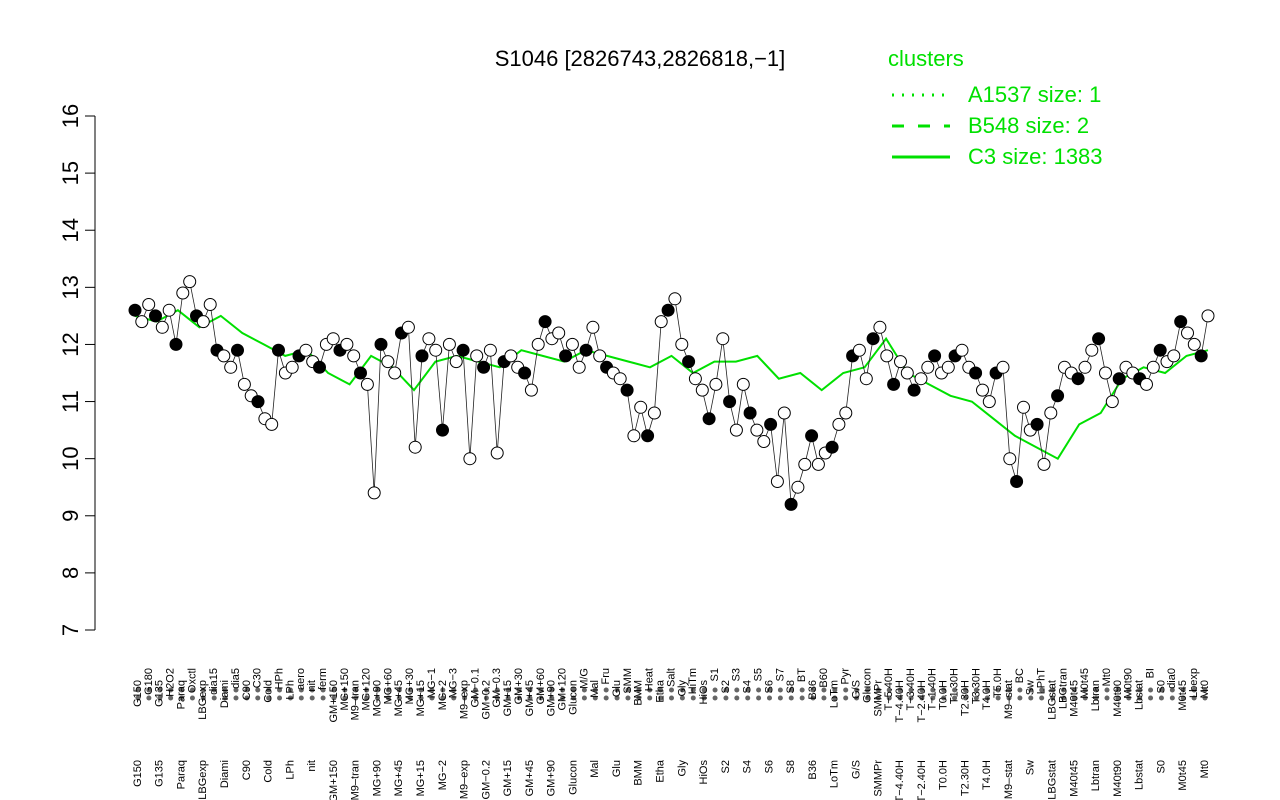 Image resolution: width=1280 pixels, height=800 pixels. Describe the element at coordinates (911, 689) in the screenshot. I see `x-tick-label: T−3.40H` at that location.